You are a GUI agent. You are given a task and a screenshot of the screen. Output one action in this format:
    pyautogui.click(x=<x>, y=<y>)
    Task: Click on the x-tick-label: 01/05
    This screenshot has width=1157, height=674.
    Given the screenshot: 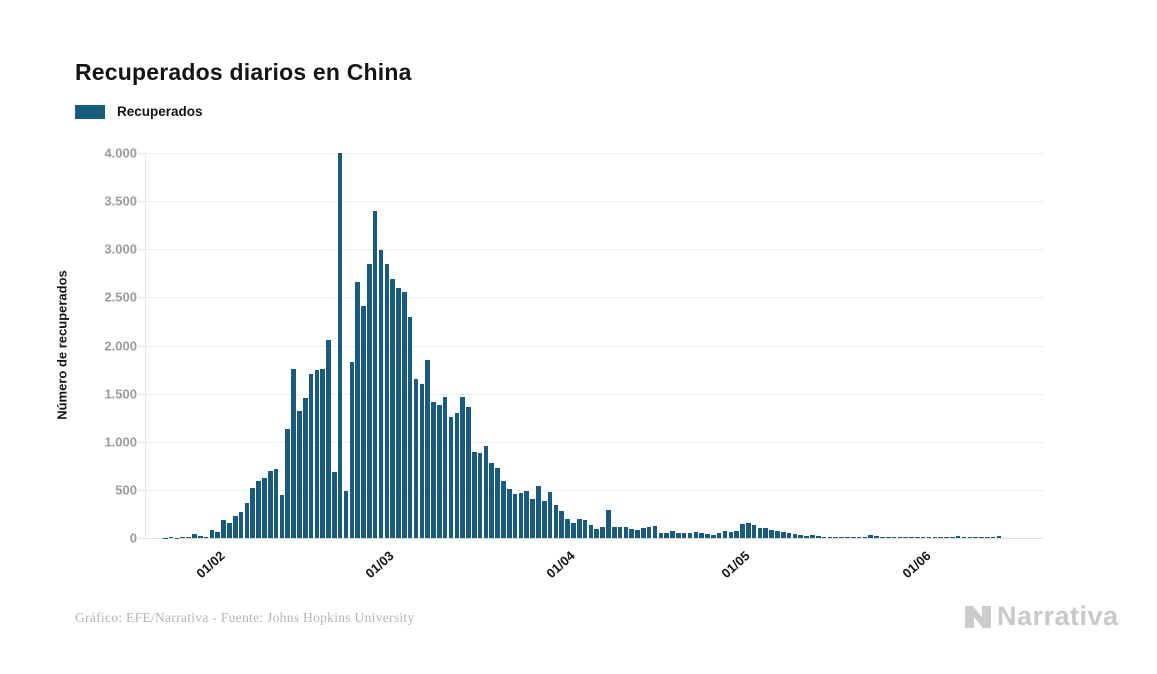 What is the action you would take?
    pyautogui.click(x=735, y=564)
    